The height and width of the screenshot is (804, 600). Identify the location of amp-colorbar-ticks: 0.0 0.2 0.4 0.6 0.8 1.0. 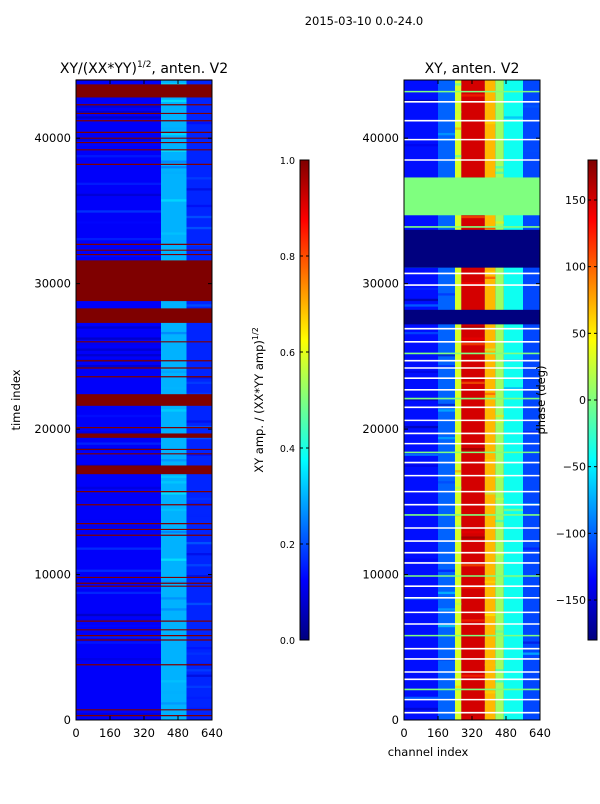
(294, 401).